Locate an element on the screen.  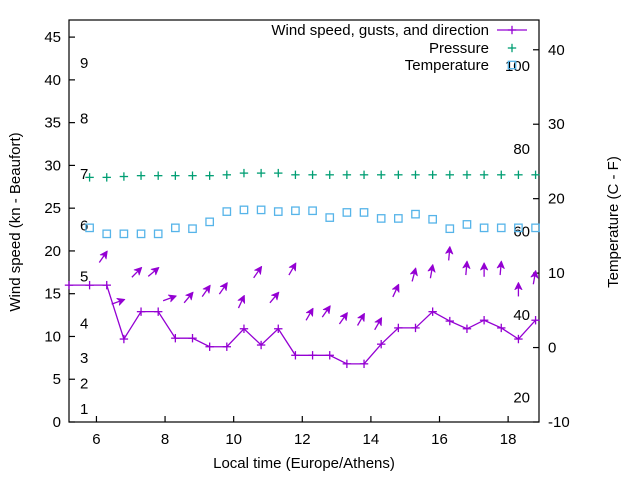
legend-label: Wind speed, gusts, and direction is located at coordinates (380, 30).